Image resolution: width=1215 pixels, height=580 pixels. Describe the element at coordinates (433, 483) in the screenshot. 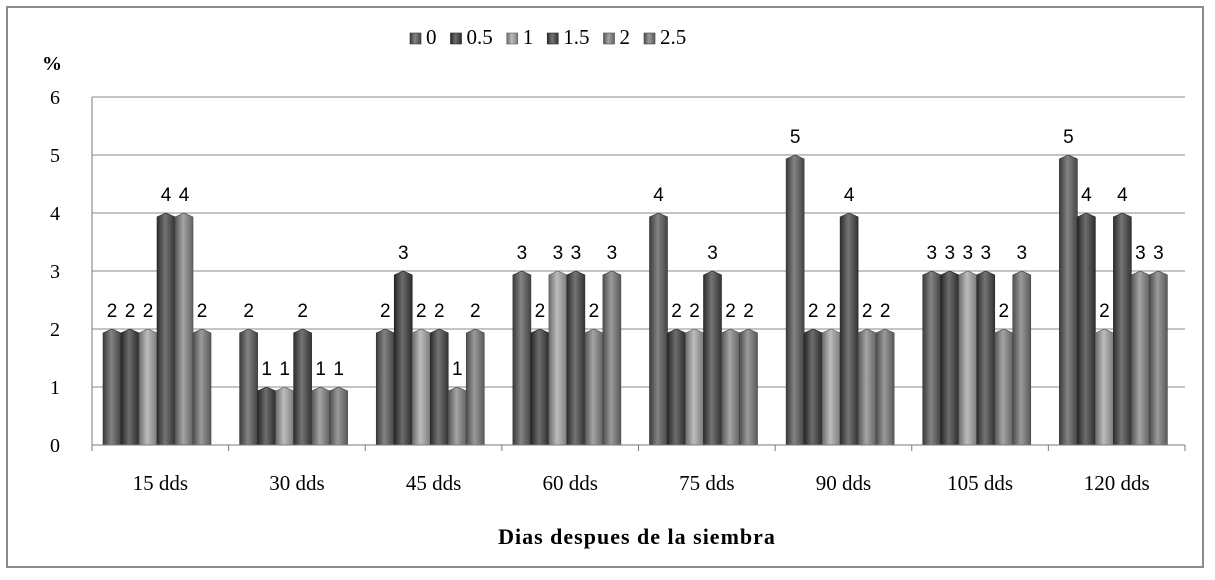

I see `x-tick-label: 45 dds` at that location.